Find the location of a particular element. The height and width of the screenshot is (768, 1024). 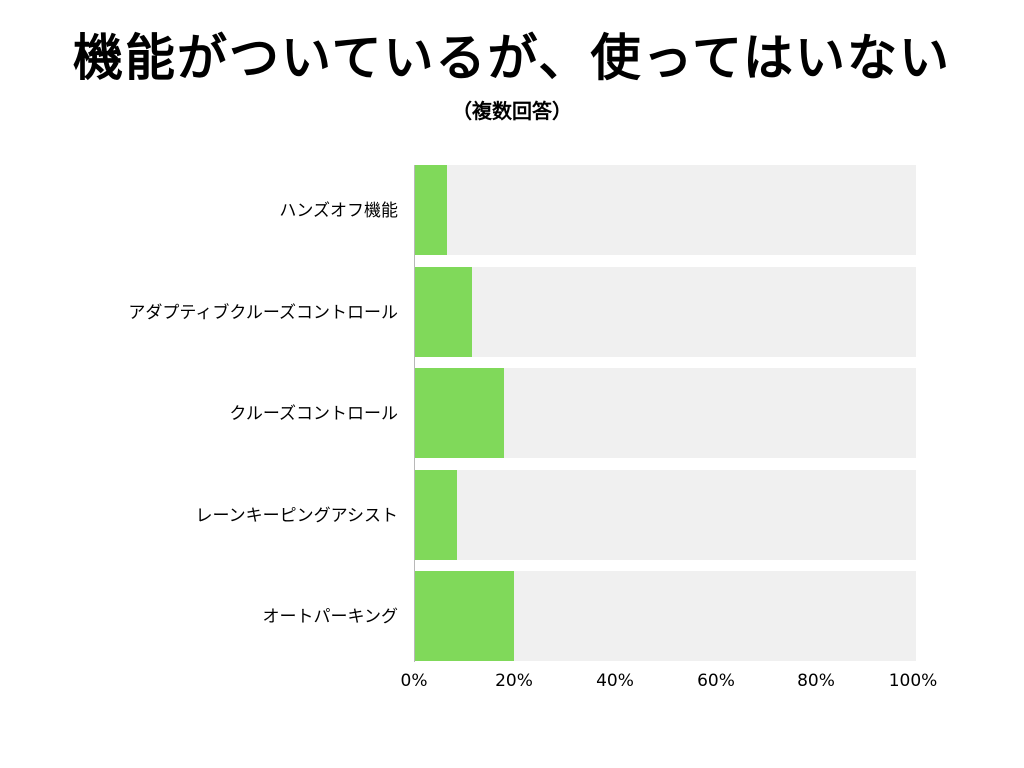

x-tick-label: 0% is located at coordinates (414, 681).